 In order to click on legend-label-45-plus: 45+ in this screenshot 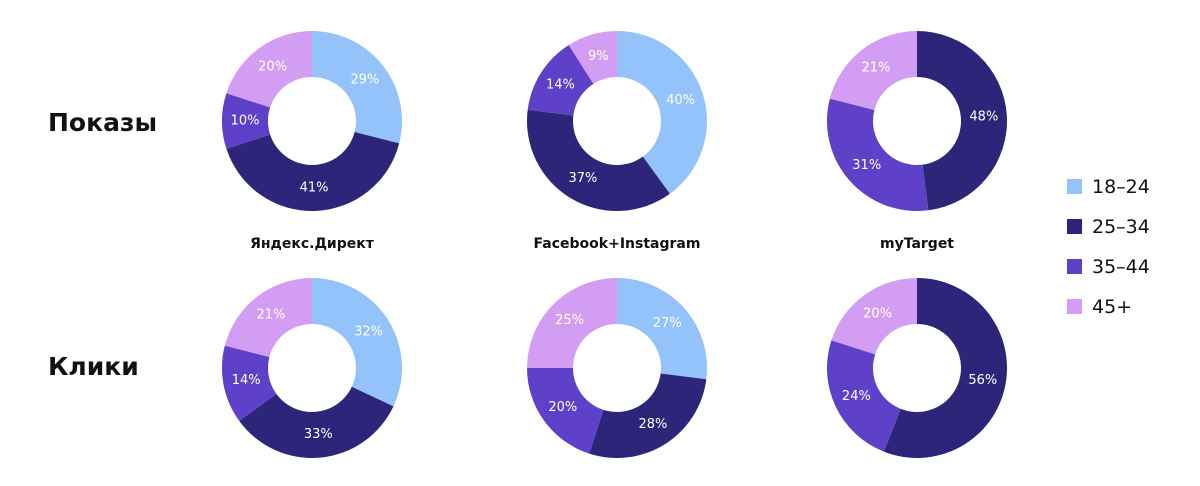, I will do `click(1112, 306)`.